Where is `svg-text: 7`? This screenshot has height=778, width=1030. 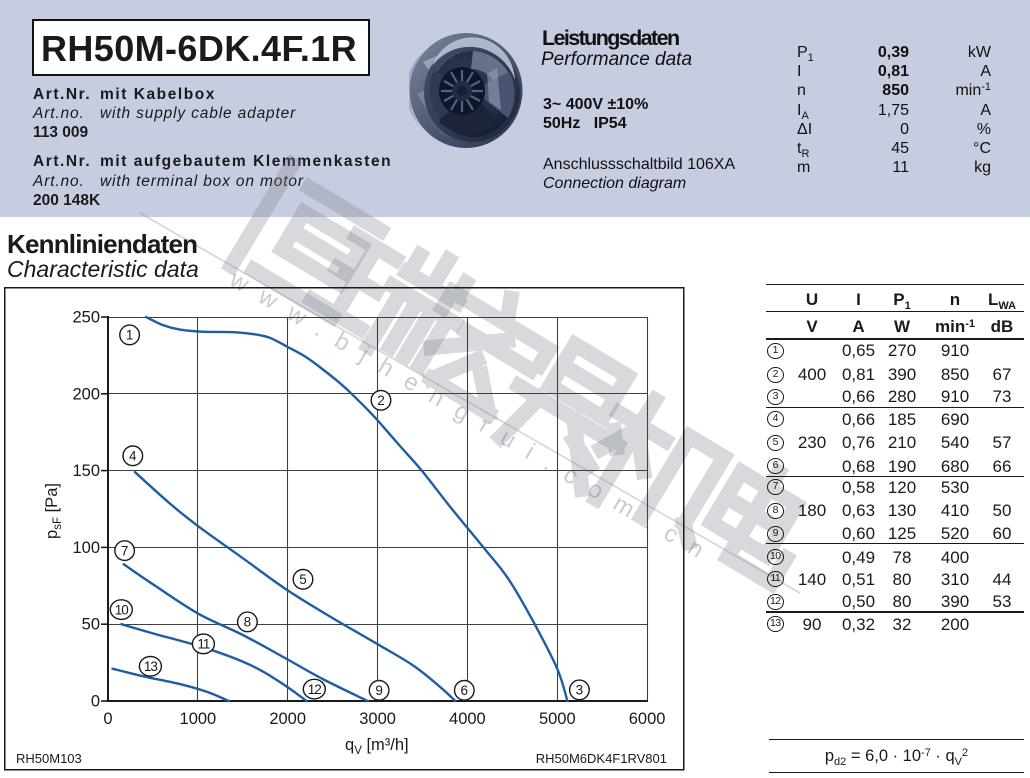 svg-text: 7 is located at coordinates (125, 550).